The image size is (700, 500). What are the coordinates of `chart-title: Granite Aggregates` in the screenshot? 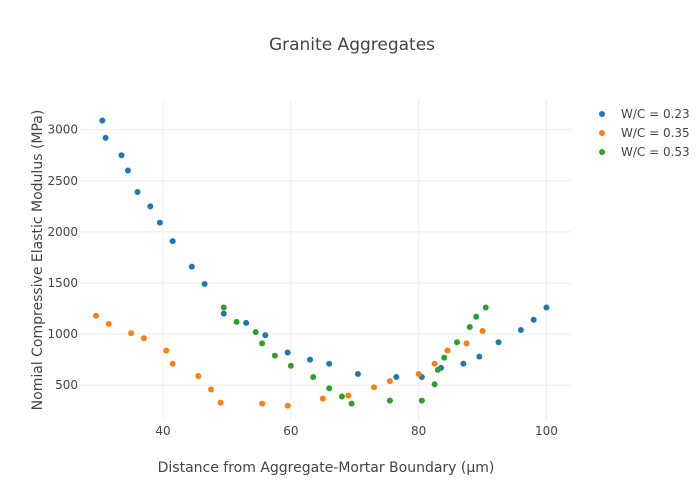 It's located at (352, 45).